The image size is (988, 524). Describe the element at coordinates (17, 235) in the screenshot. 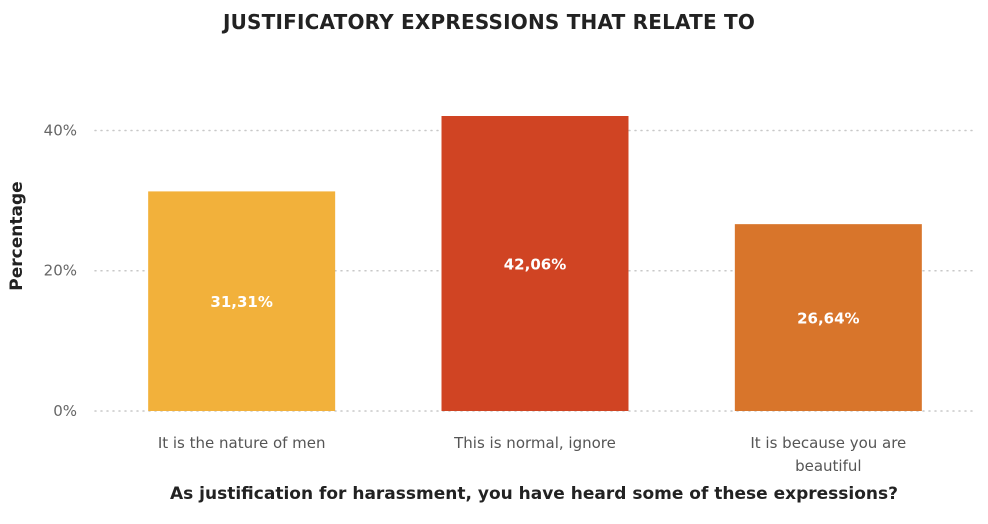

I see `y-axis-title: Percentage` at that location.